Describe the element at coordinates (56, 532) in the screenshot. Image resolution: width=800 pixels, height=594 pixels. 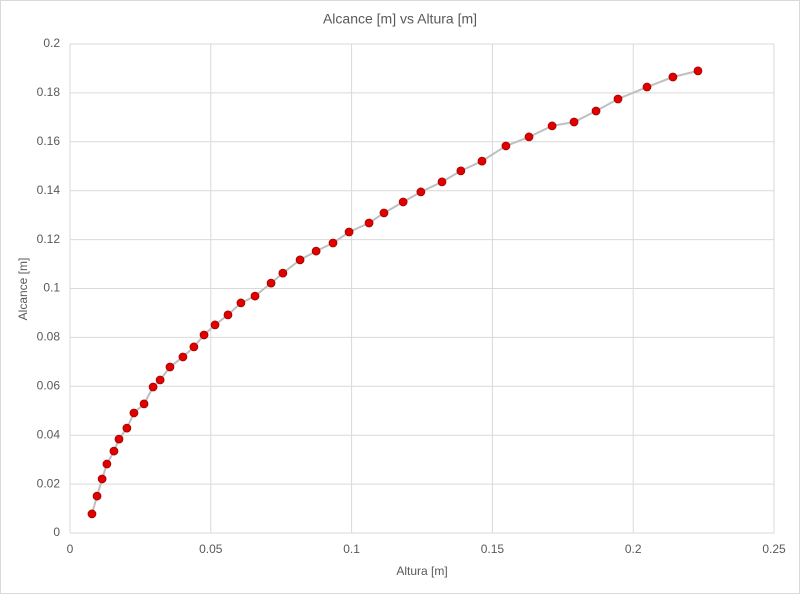
I see `y-tick-label: 0` at that location.